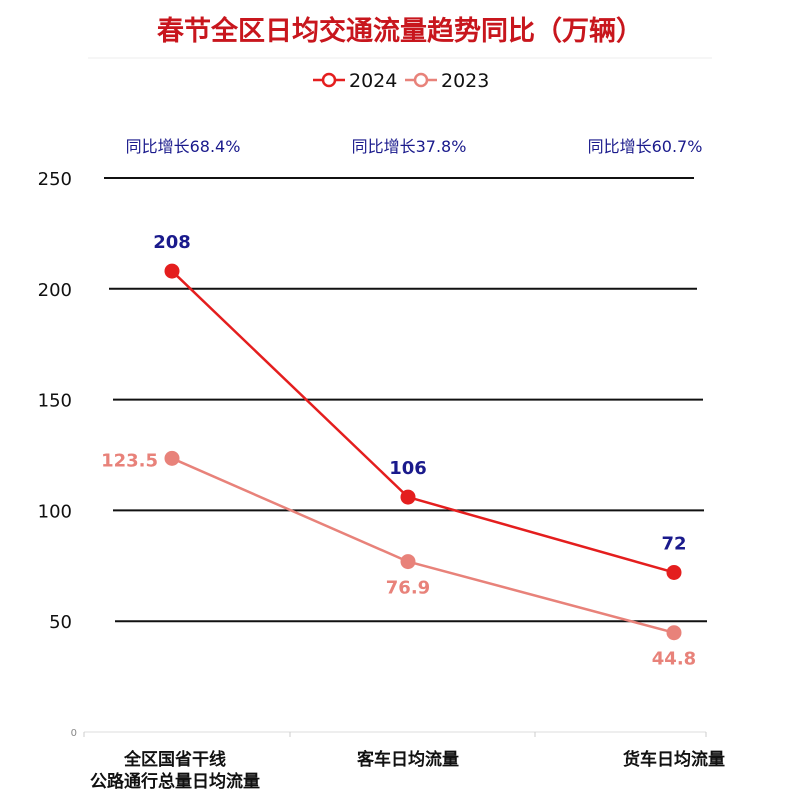 The width and height of the screenshot is (800, 800). What do you see at coordinates (421, 80) in the screenshot?
I see `legend-marker-2023` at bounding box center [421, 80].